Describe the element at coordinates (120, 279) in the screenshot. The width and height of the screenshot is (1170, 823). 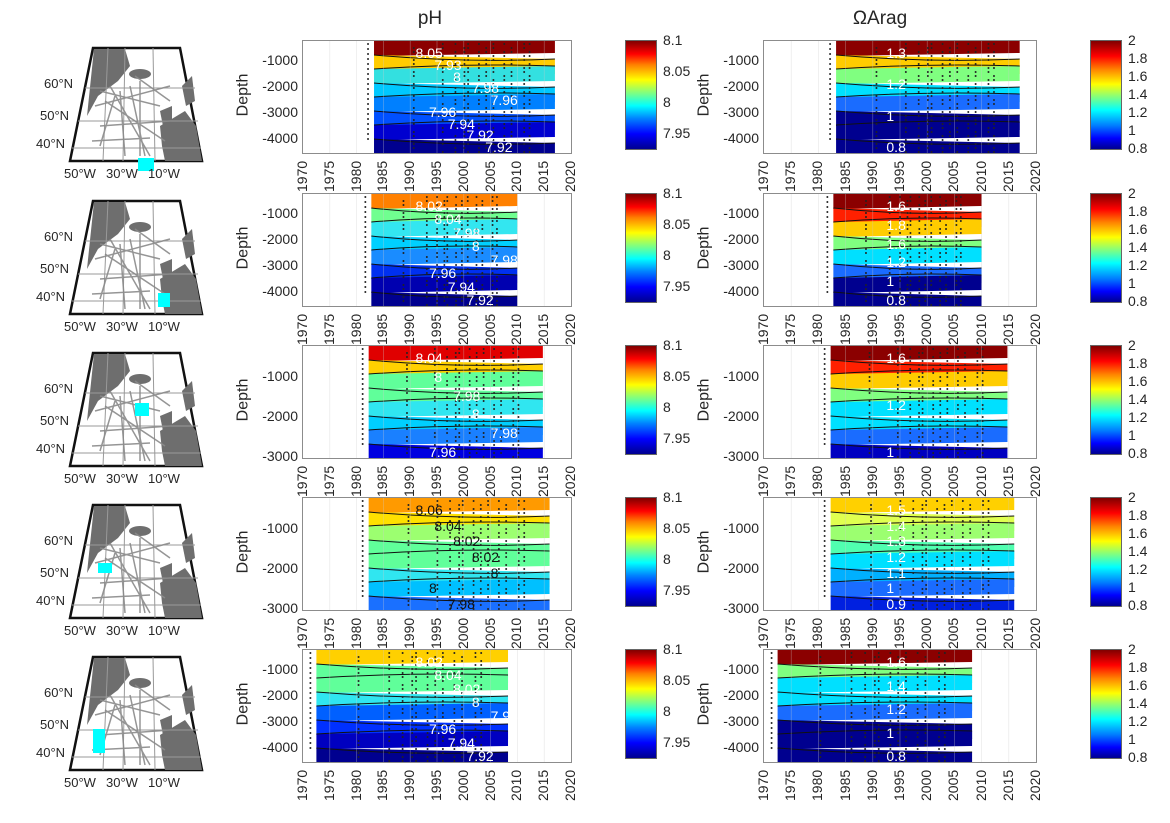
I see `region-map-2: 60°N 50°N 40°N 50°W 30°W 10°W` at that location.